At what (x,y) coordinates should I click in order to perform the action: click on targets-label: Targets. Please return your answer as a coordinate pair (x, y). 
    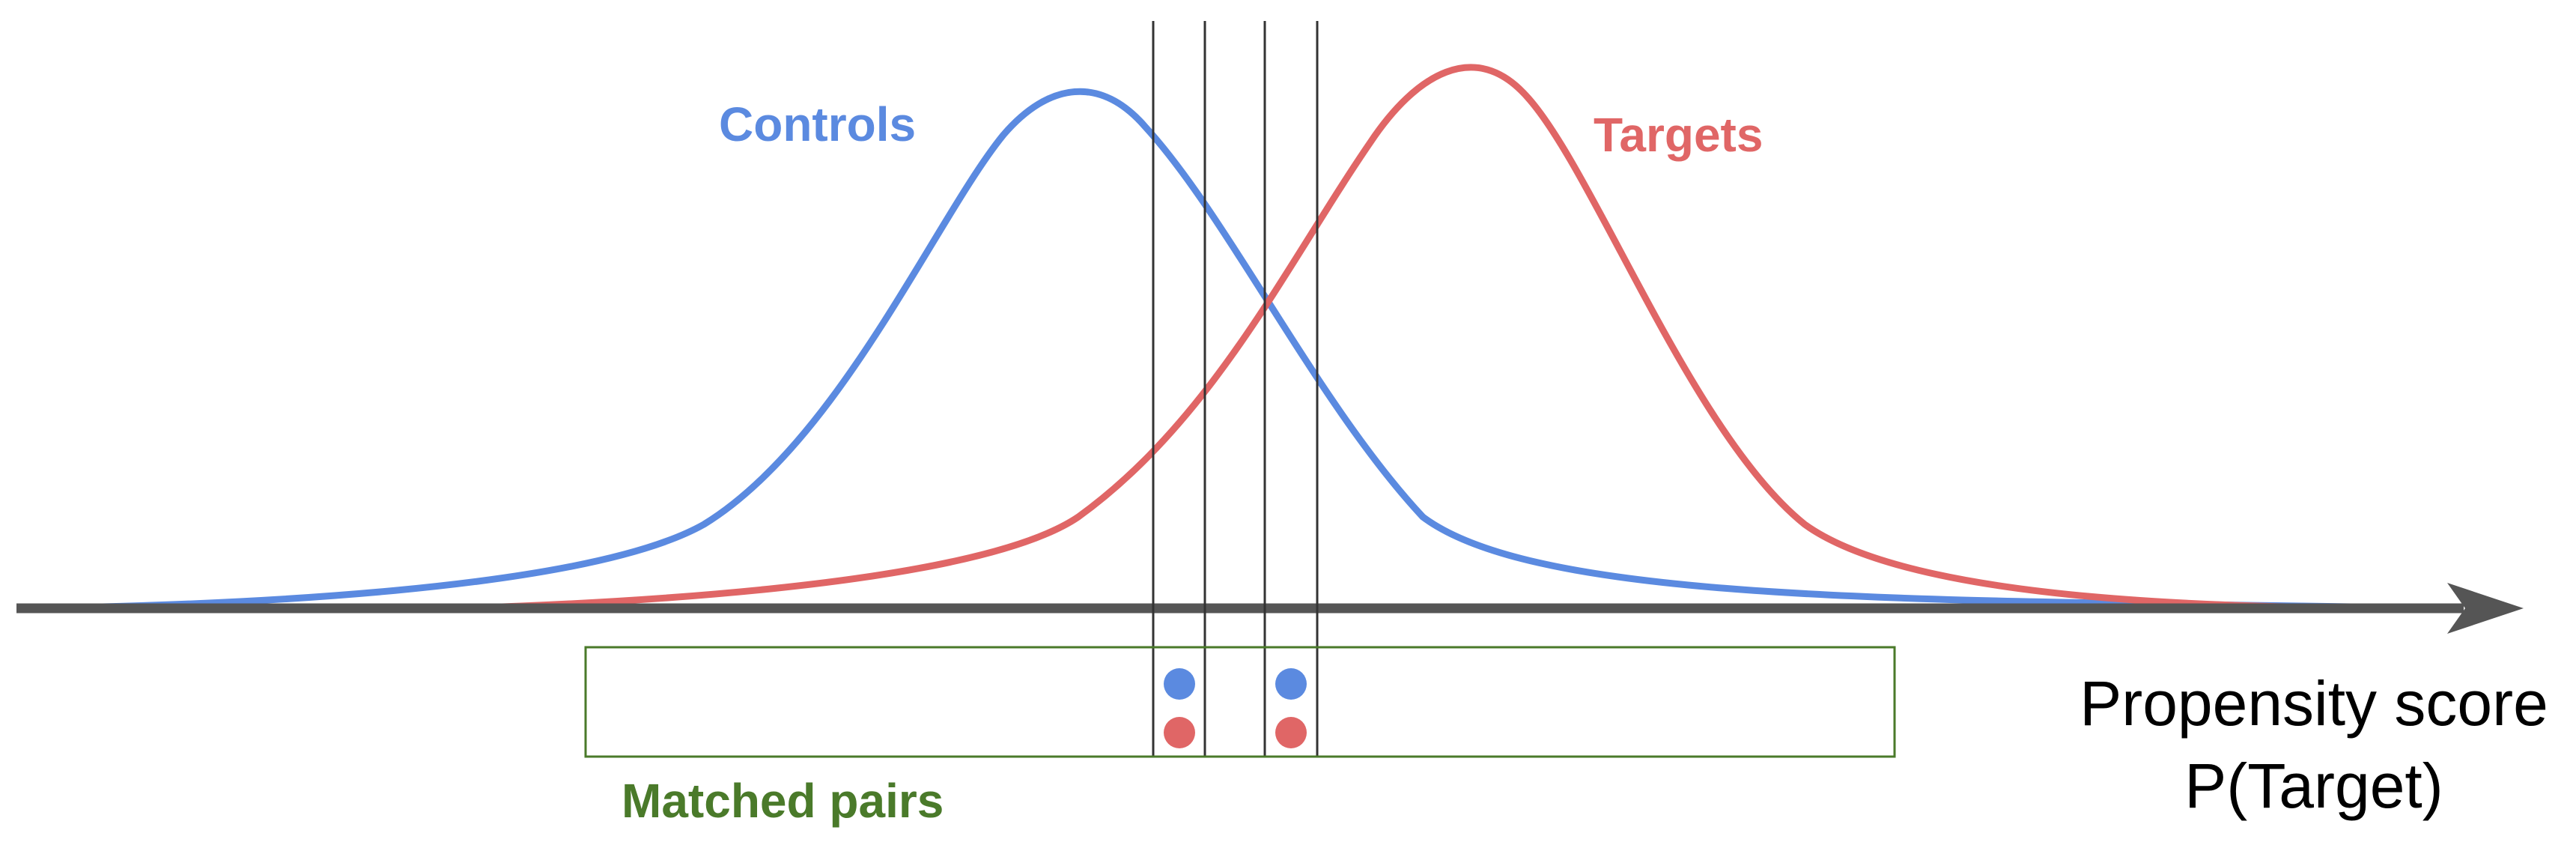
    Looking at the image, I should click on (1678, 135).